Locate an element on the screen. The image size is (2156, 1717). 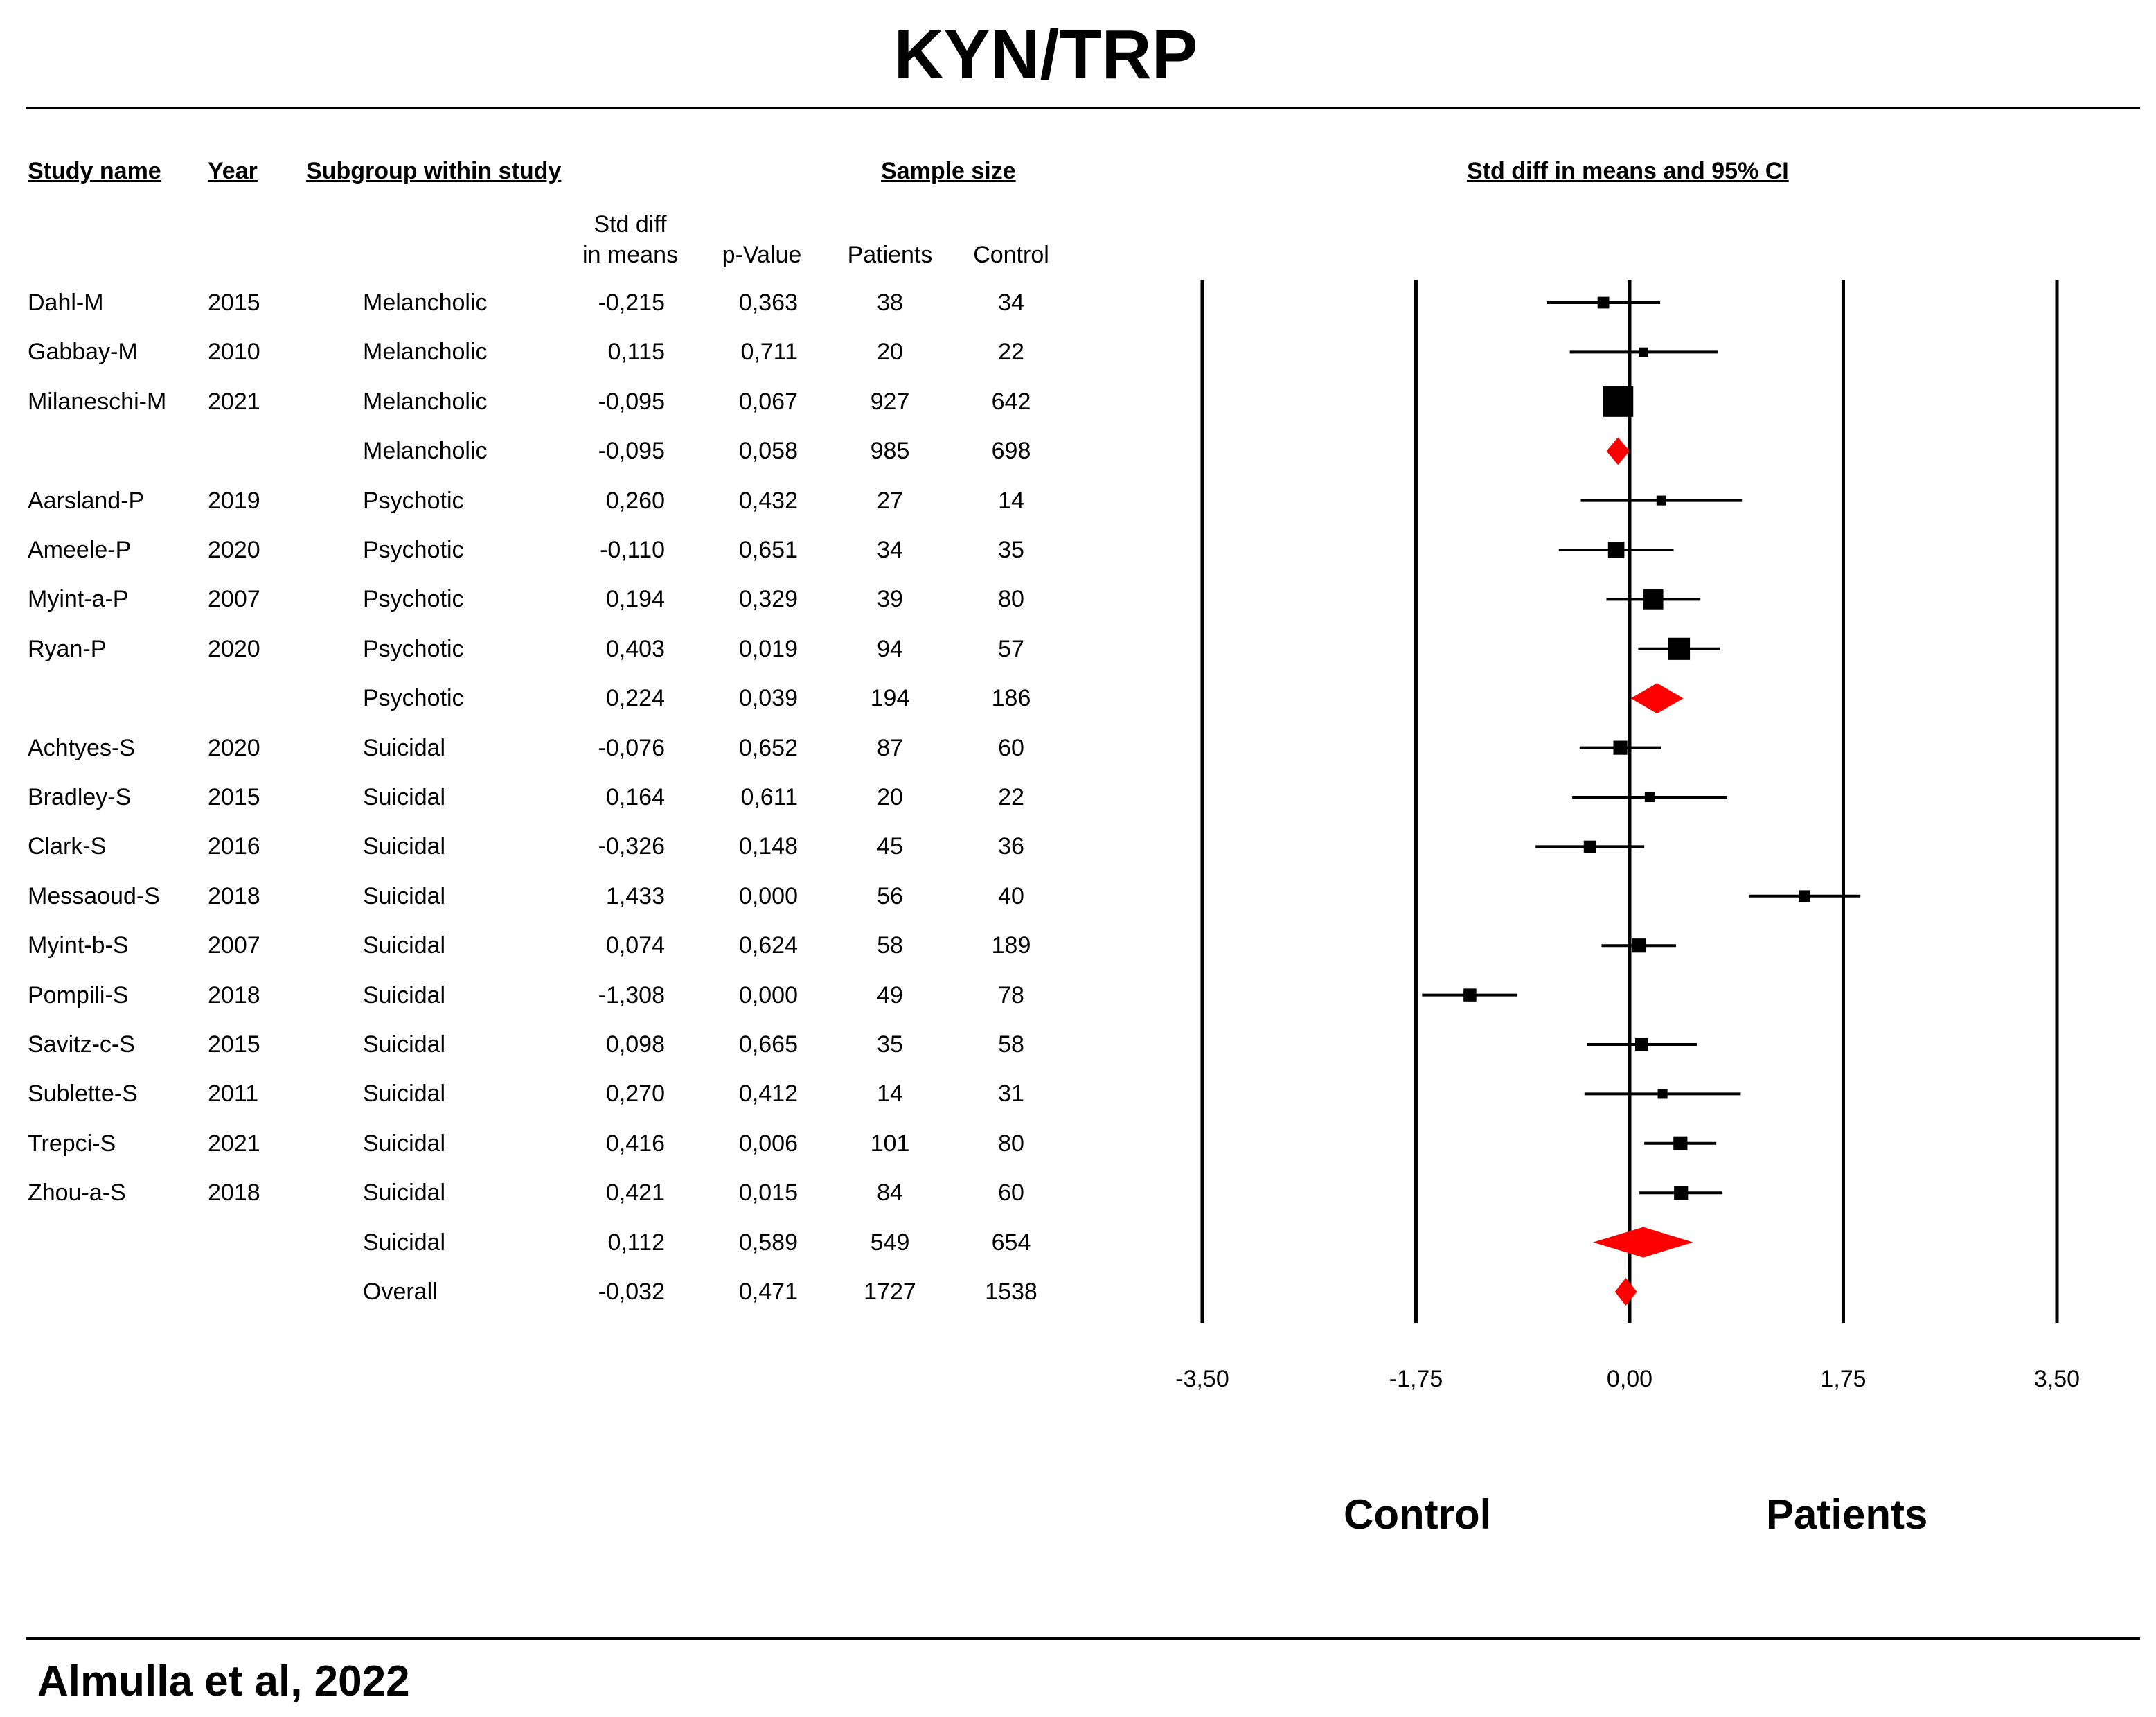
cell-std-diff: -0,076 is located at coordinates (632, 748).